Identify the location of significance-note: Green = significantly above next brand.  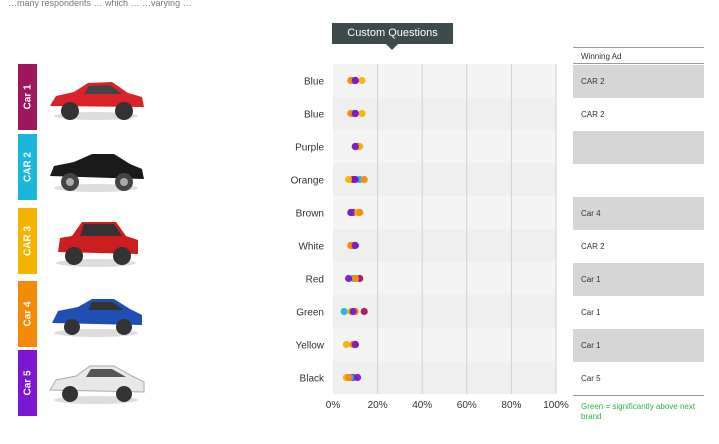
(638, 411).